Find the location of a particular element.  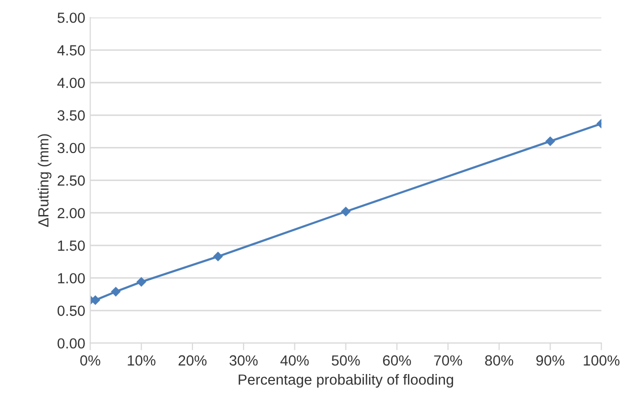

x-tick-label: 70% is located at coordinates (448, 360).